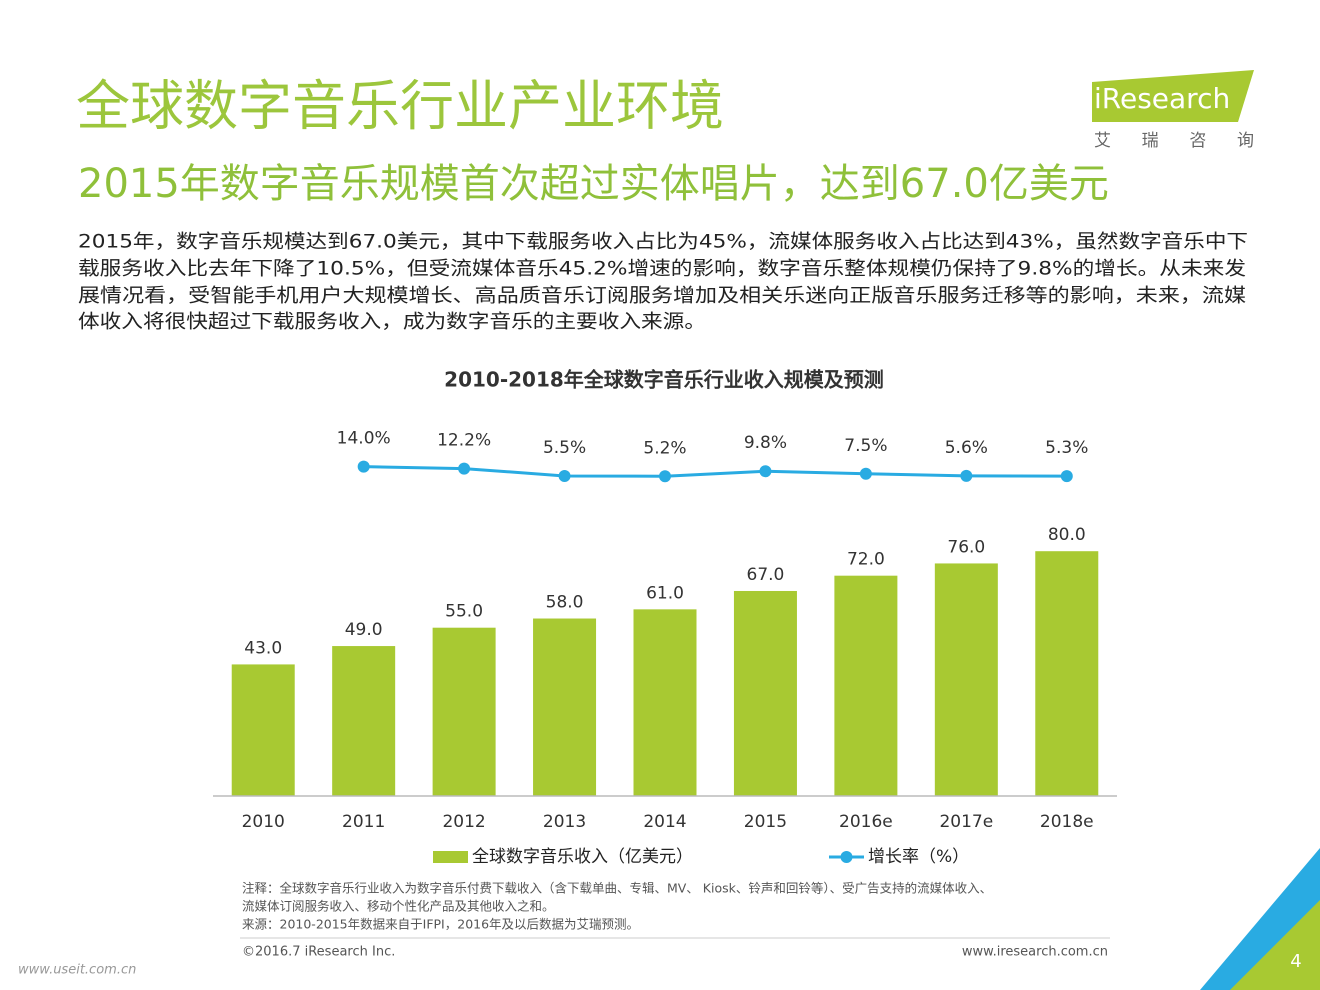 The height and width of the screenshot is (990, 1320). I want to click on logo-badge, so click(1173, 96).